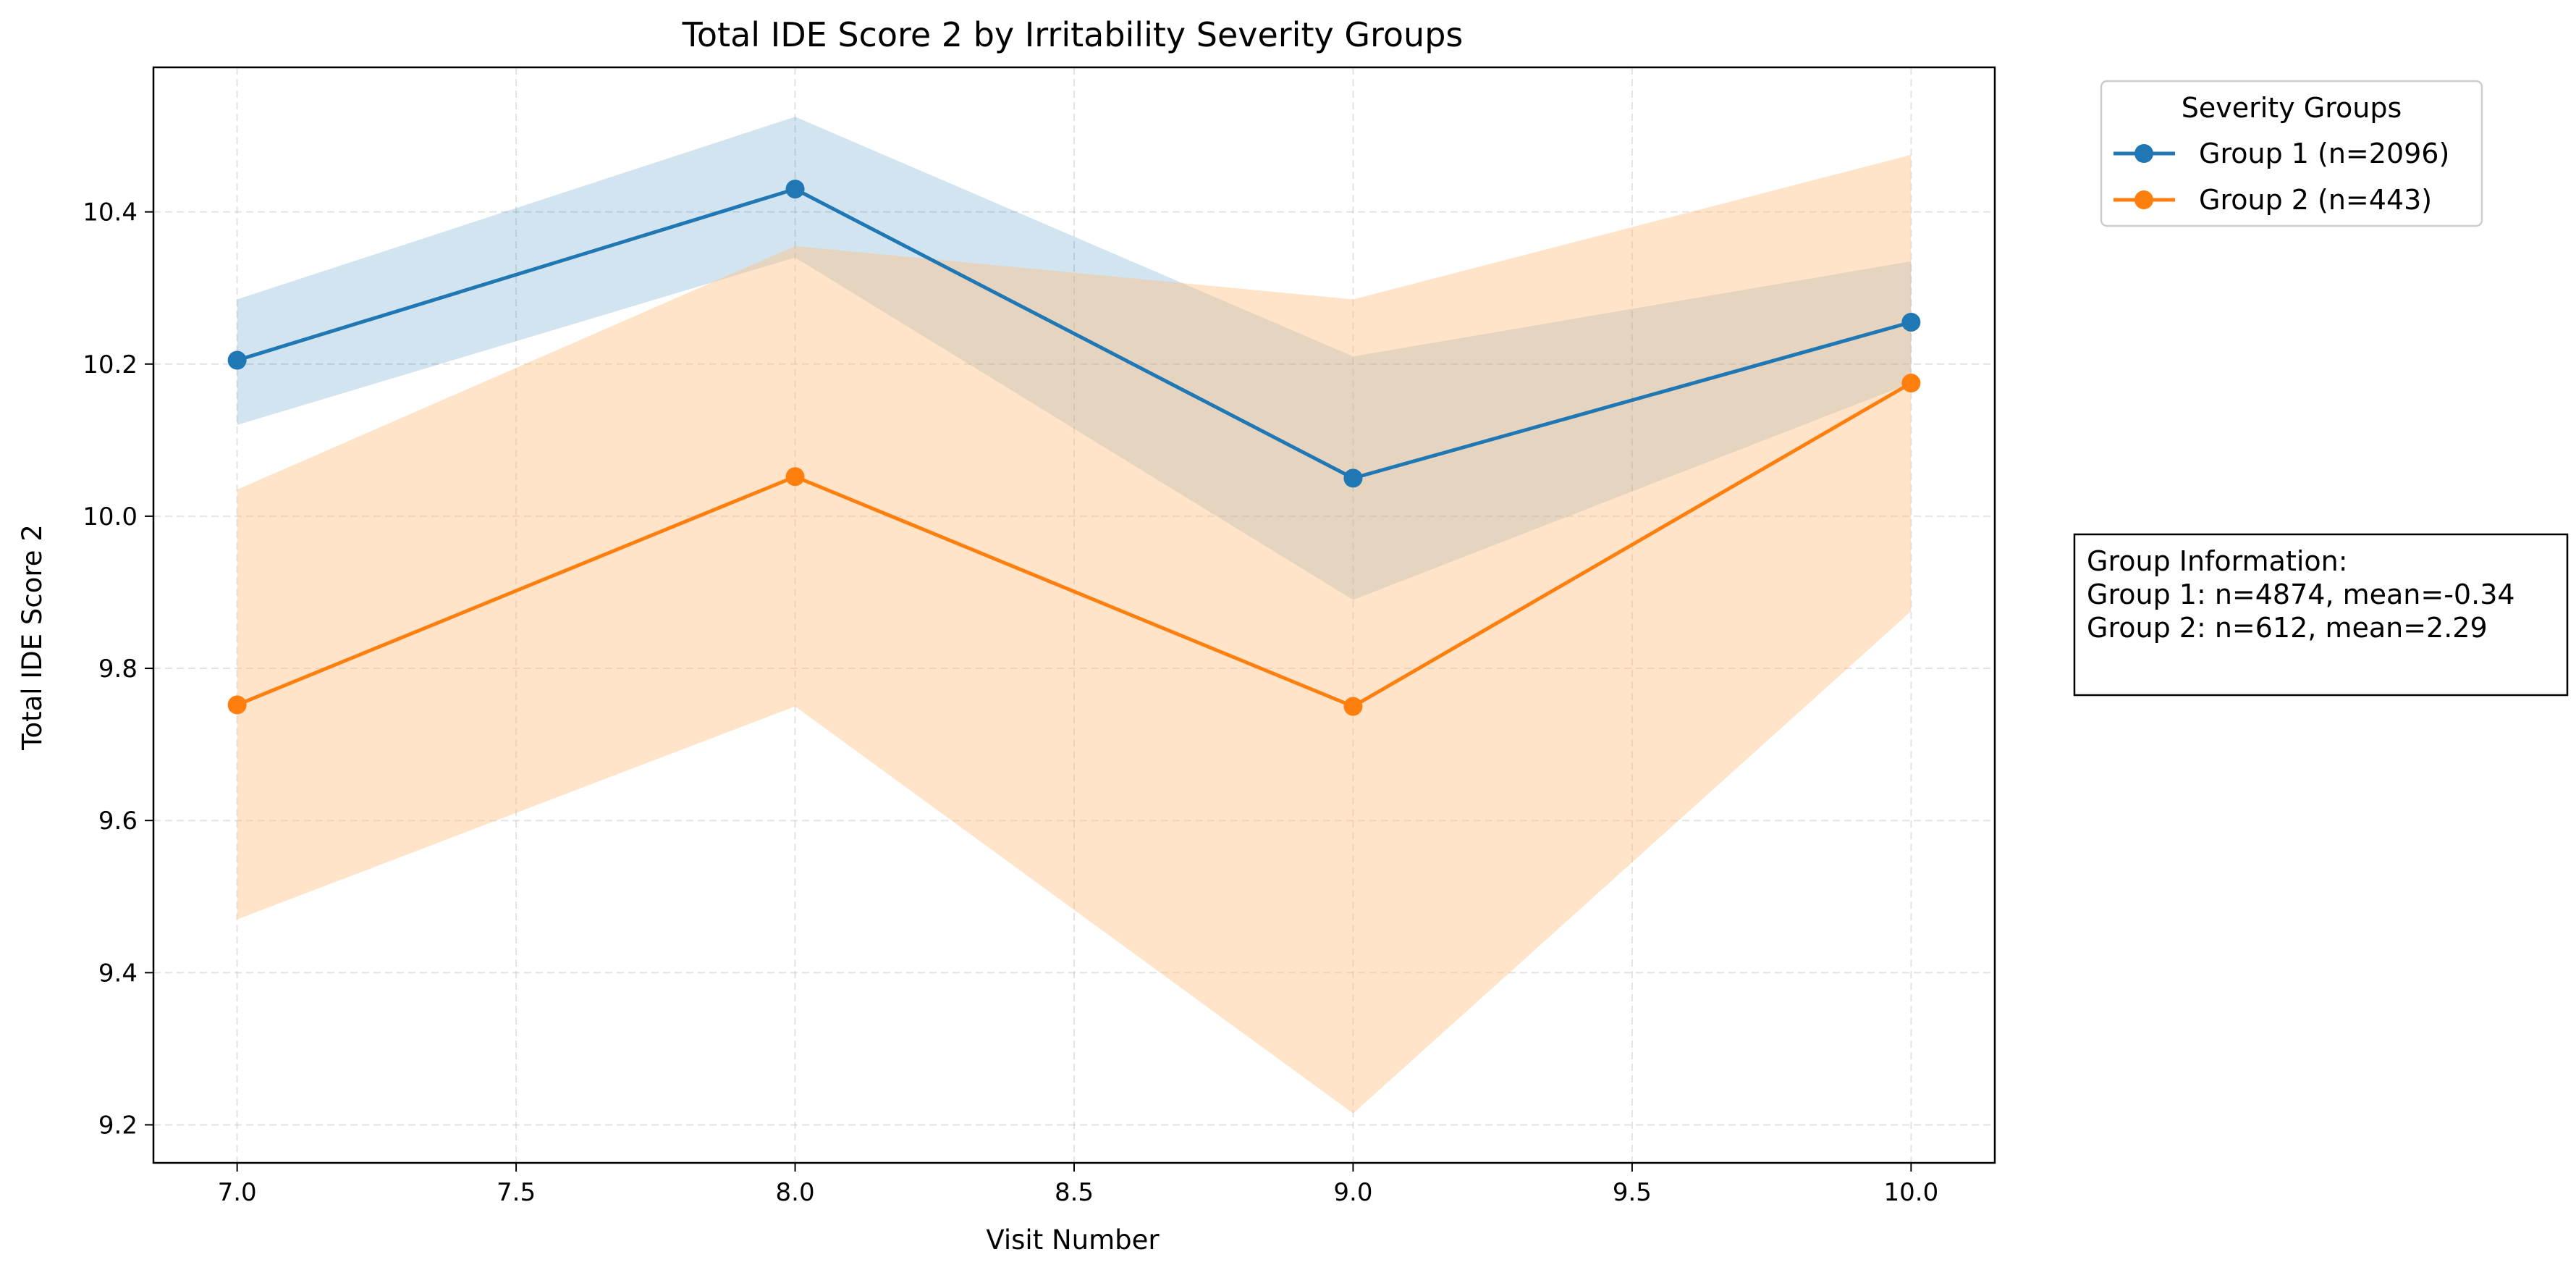 This screenshot has width=2576, height=1278. I want to click on x-tick-label: 9.5, so click(1632, 1192).